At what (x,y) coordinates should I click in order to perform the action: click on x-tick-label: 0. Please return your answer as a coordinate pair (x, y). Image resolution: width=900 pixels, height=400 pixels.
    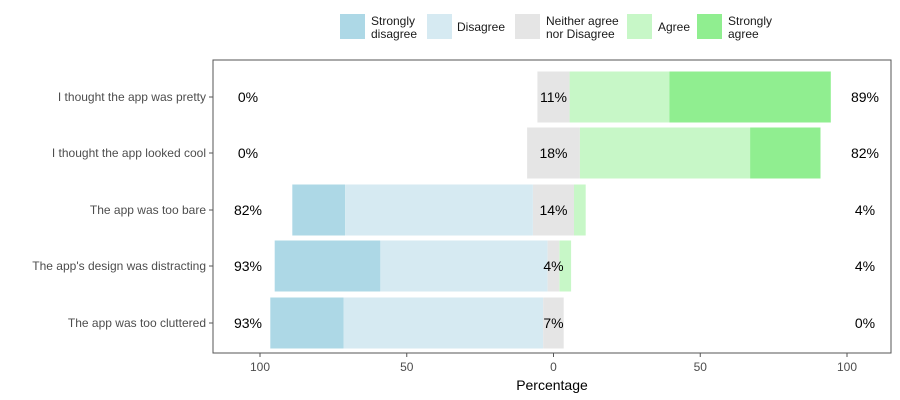
    Looking at the image, I should click on (553, 367).